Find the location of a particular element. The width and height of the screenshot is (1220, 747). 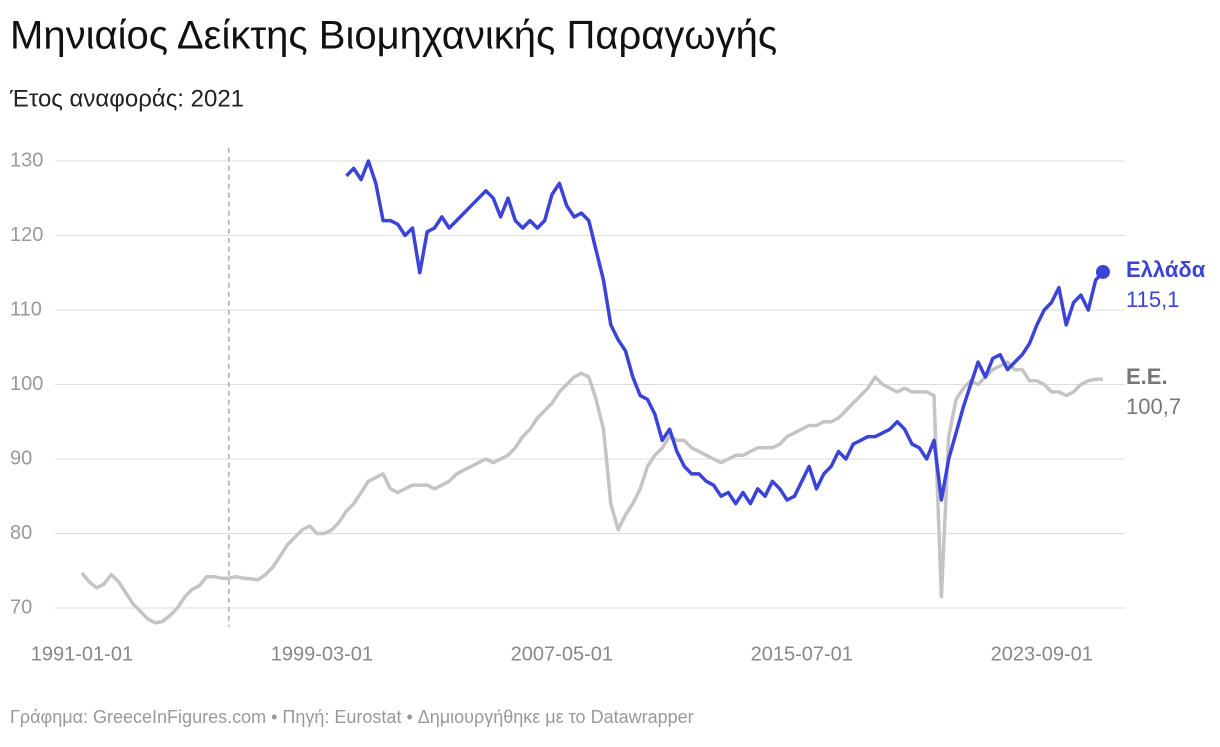

end-value-label: 115,1 is located at coordinates (1152, 299).